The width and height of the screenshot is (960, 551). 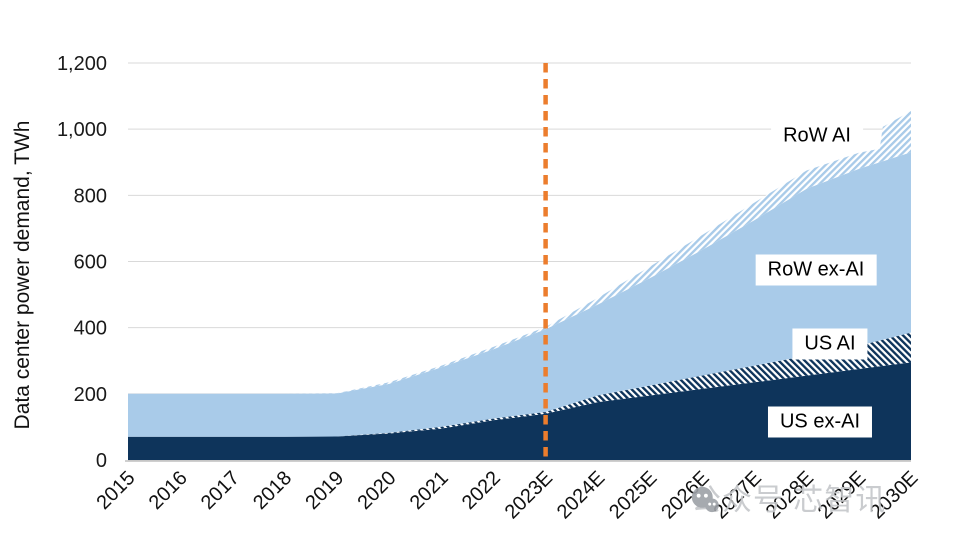 What do you see at coordinates (90, 263) in the screenshot?
I see `y-tick-label: 600` at bounding box center [90, 263].